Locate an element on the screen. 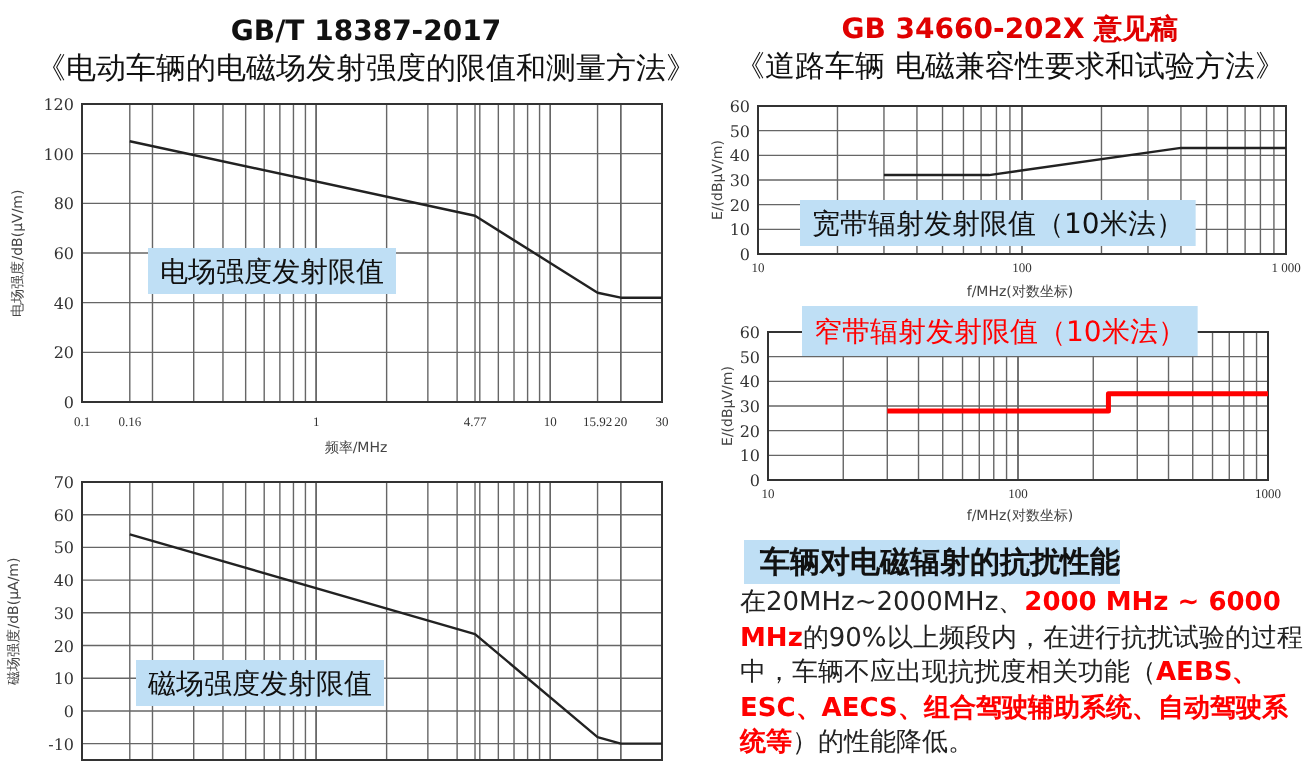  y-tick-label: 120 is located at coordinates (58, 105).